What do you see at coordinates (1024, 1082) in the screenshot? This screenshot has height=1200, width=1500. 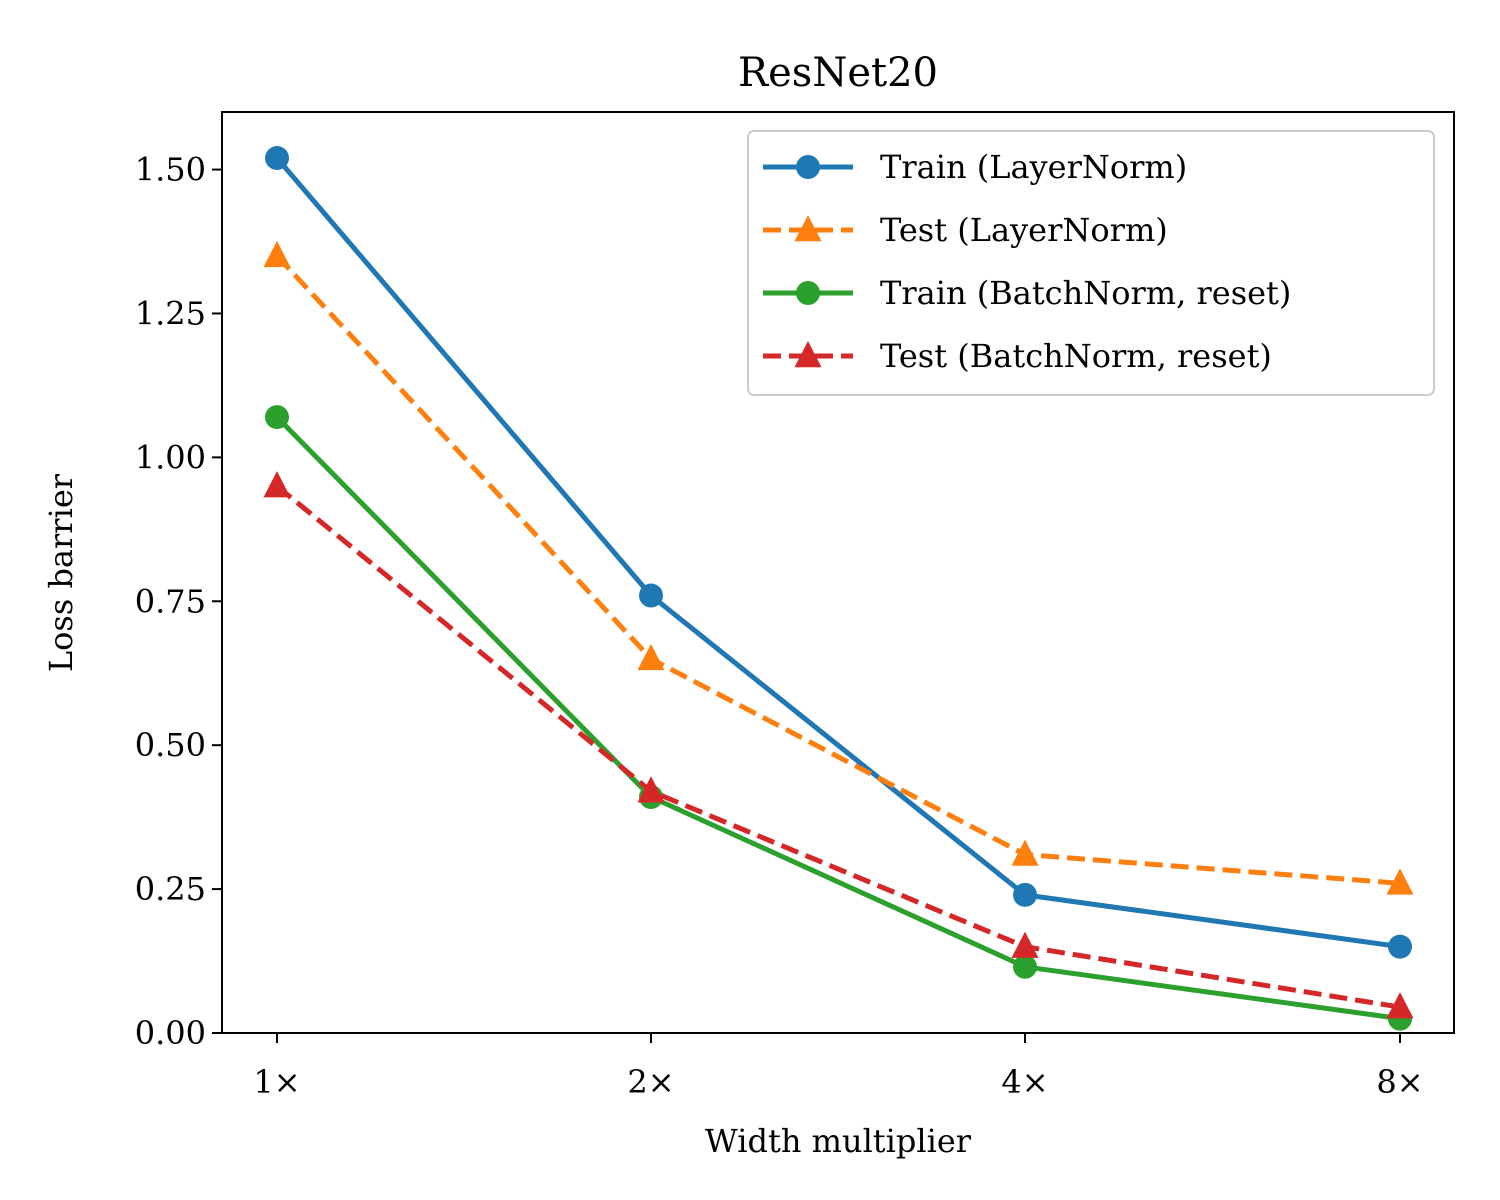 I see `x-tick-label: 4×` at bounding box center [1024, 1082].